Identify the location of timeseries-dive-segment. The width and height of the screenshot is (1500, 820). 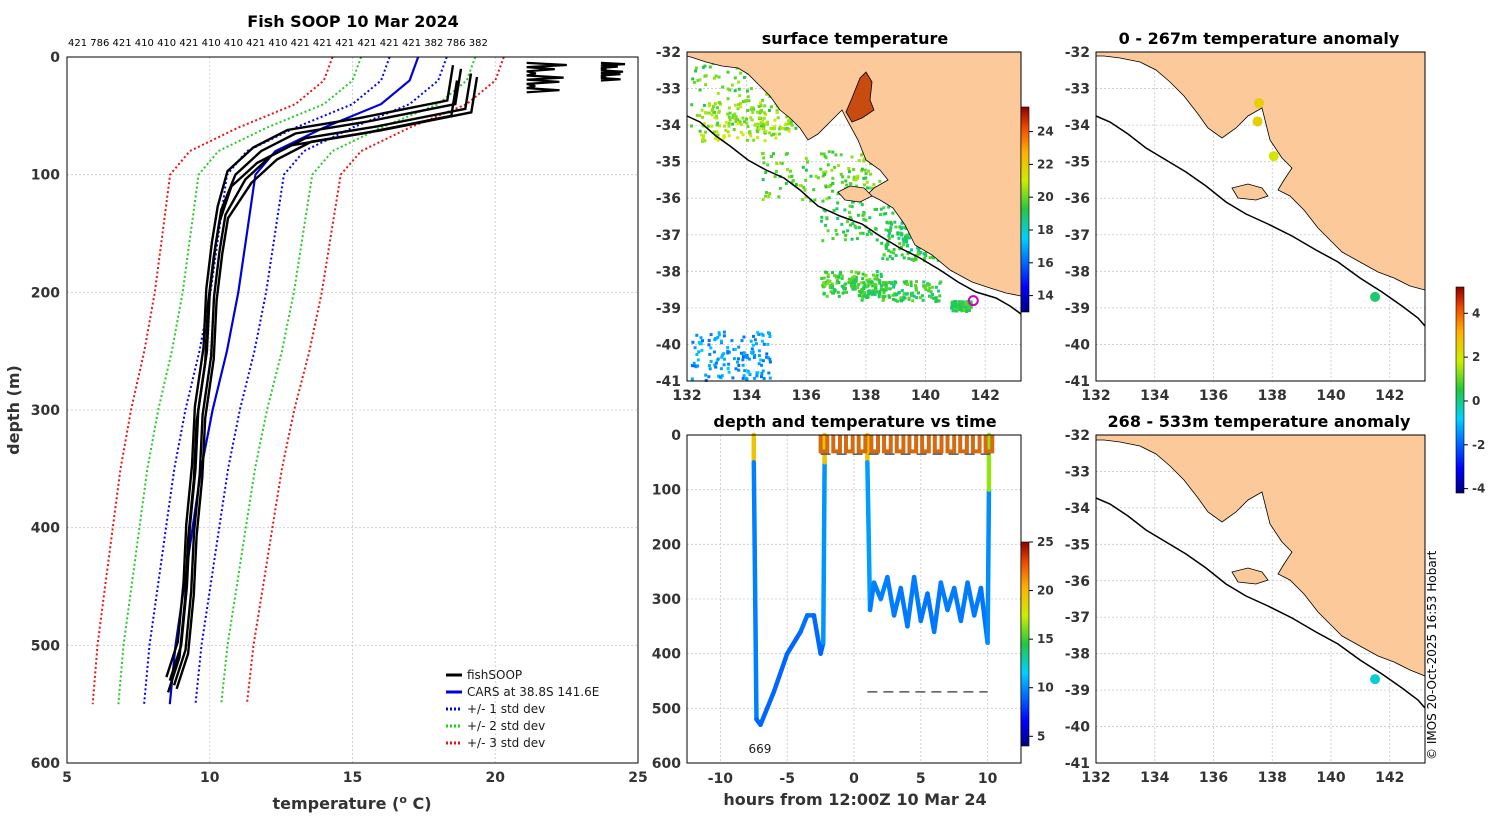
(770, 700).